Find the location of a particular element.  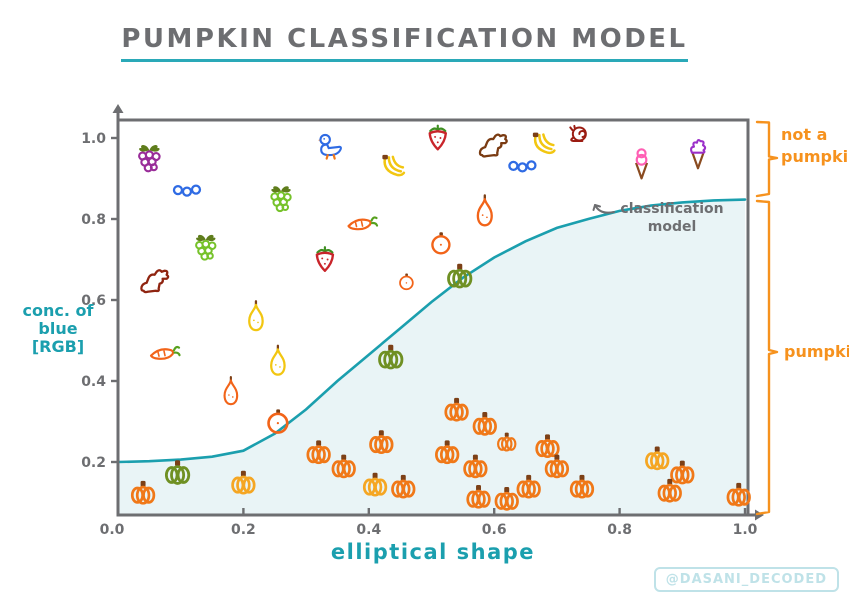

page-title-wrap: PUMPKIN CLASSIFICATION MODEL is located at coordinates (404, 43).